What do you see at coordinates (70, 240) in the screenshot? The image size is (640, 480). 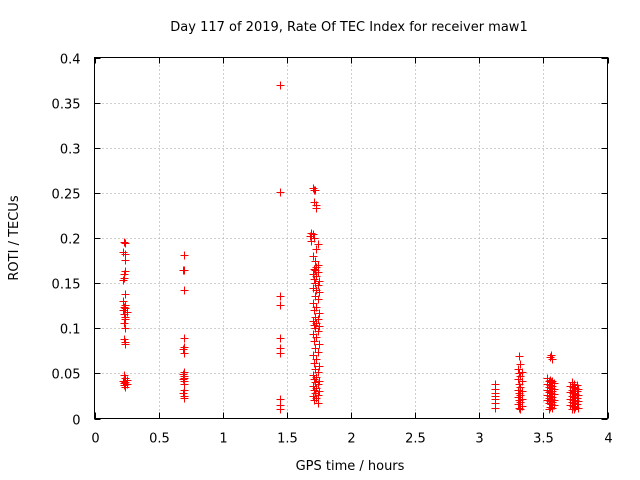 I see `y-tick-label: 0.2` at bounding box center [70, 240].